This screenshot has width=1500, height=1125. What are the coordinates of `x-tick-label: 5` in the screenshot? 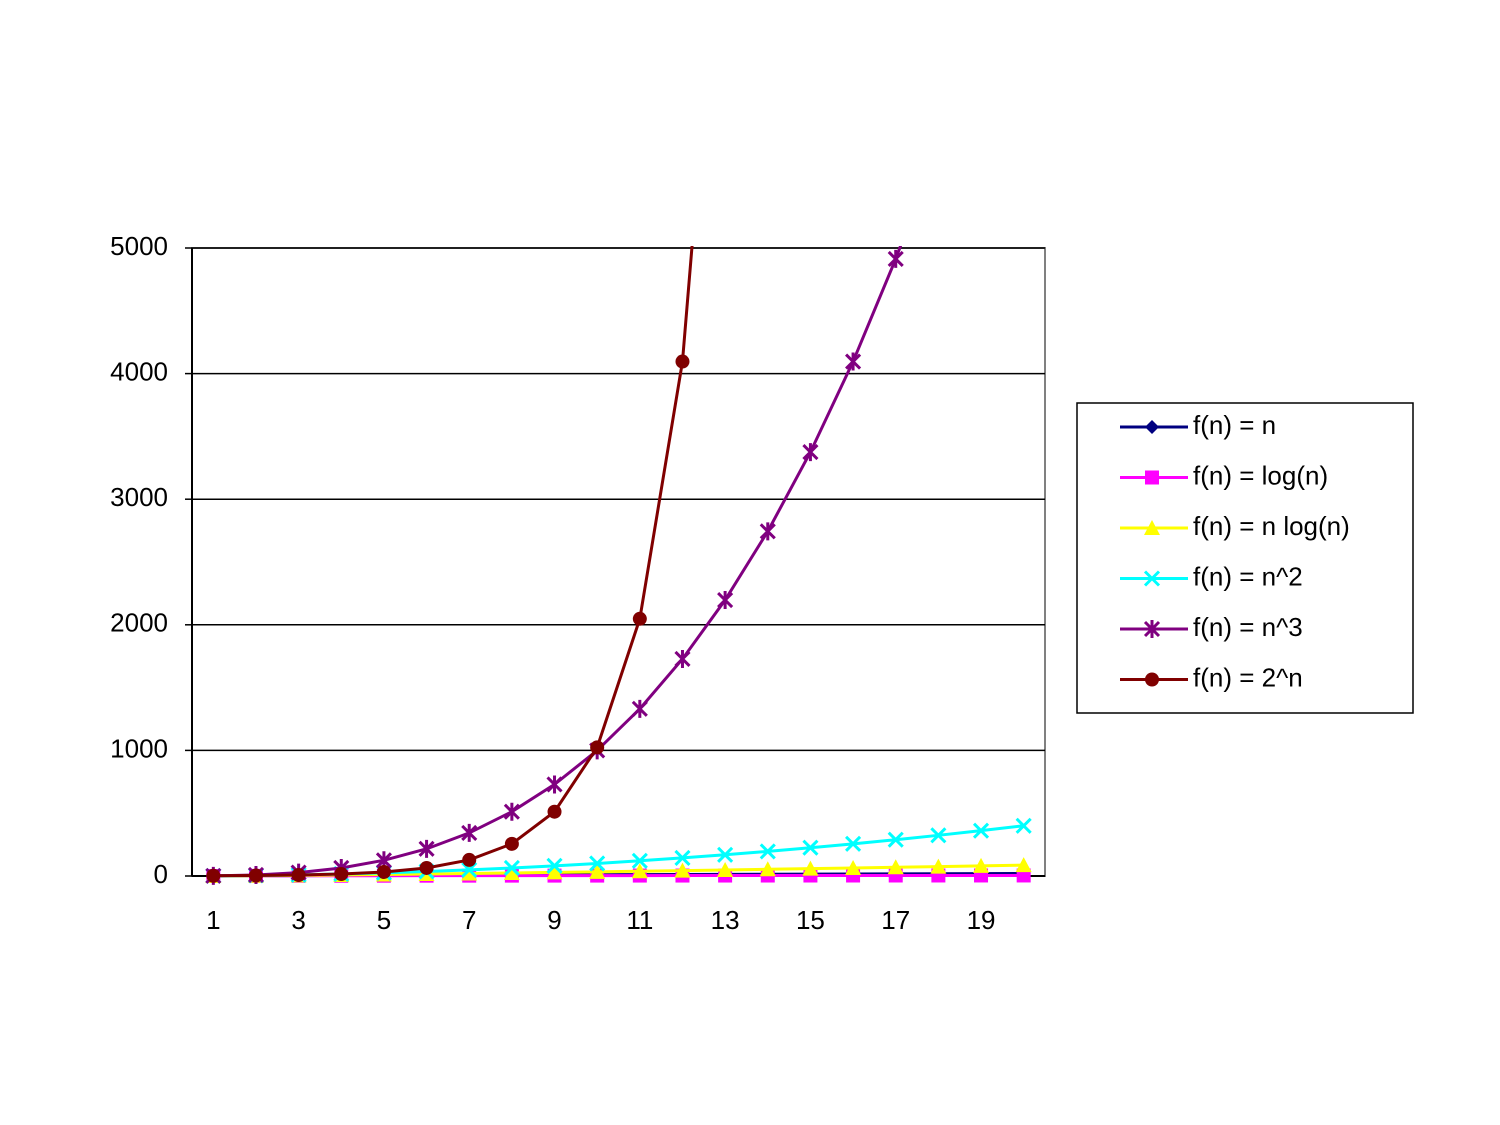 It's located at (384, 920).